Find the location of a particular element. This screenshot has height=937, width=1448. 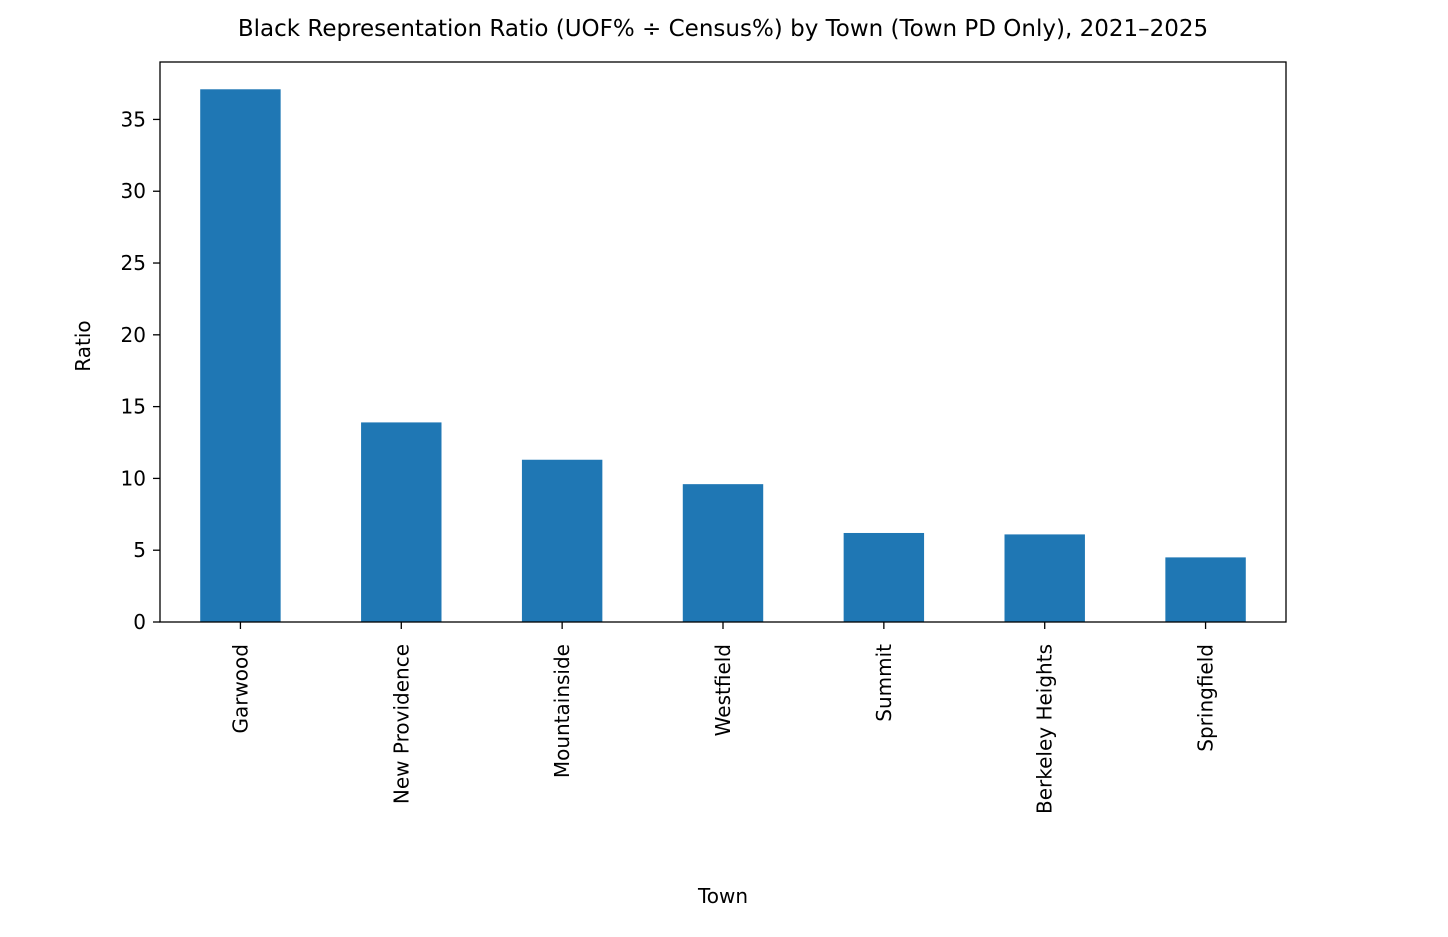

y-tick-label: 20 is located at coordinates (133, 335).